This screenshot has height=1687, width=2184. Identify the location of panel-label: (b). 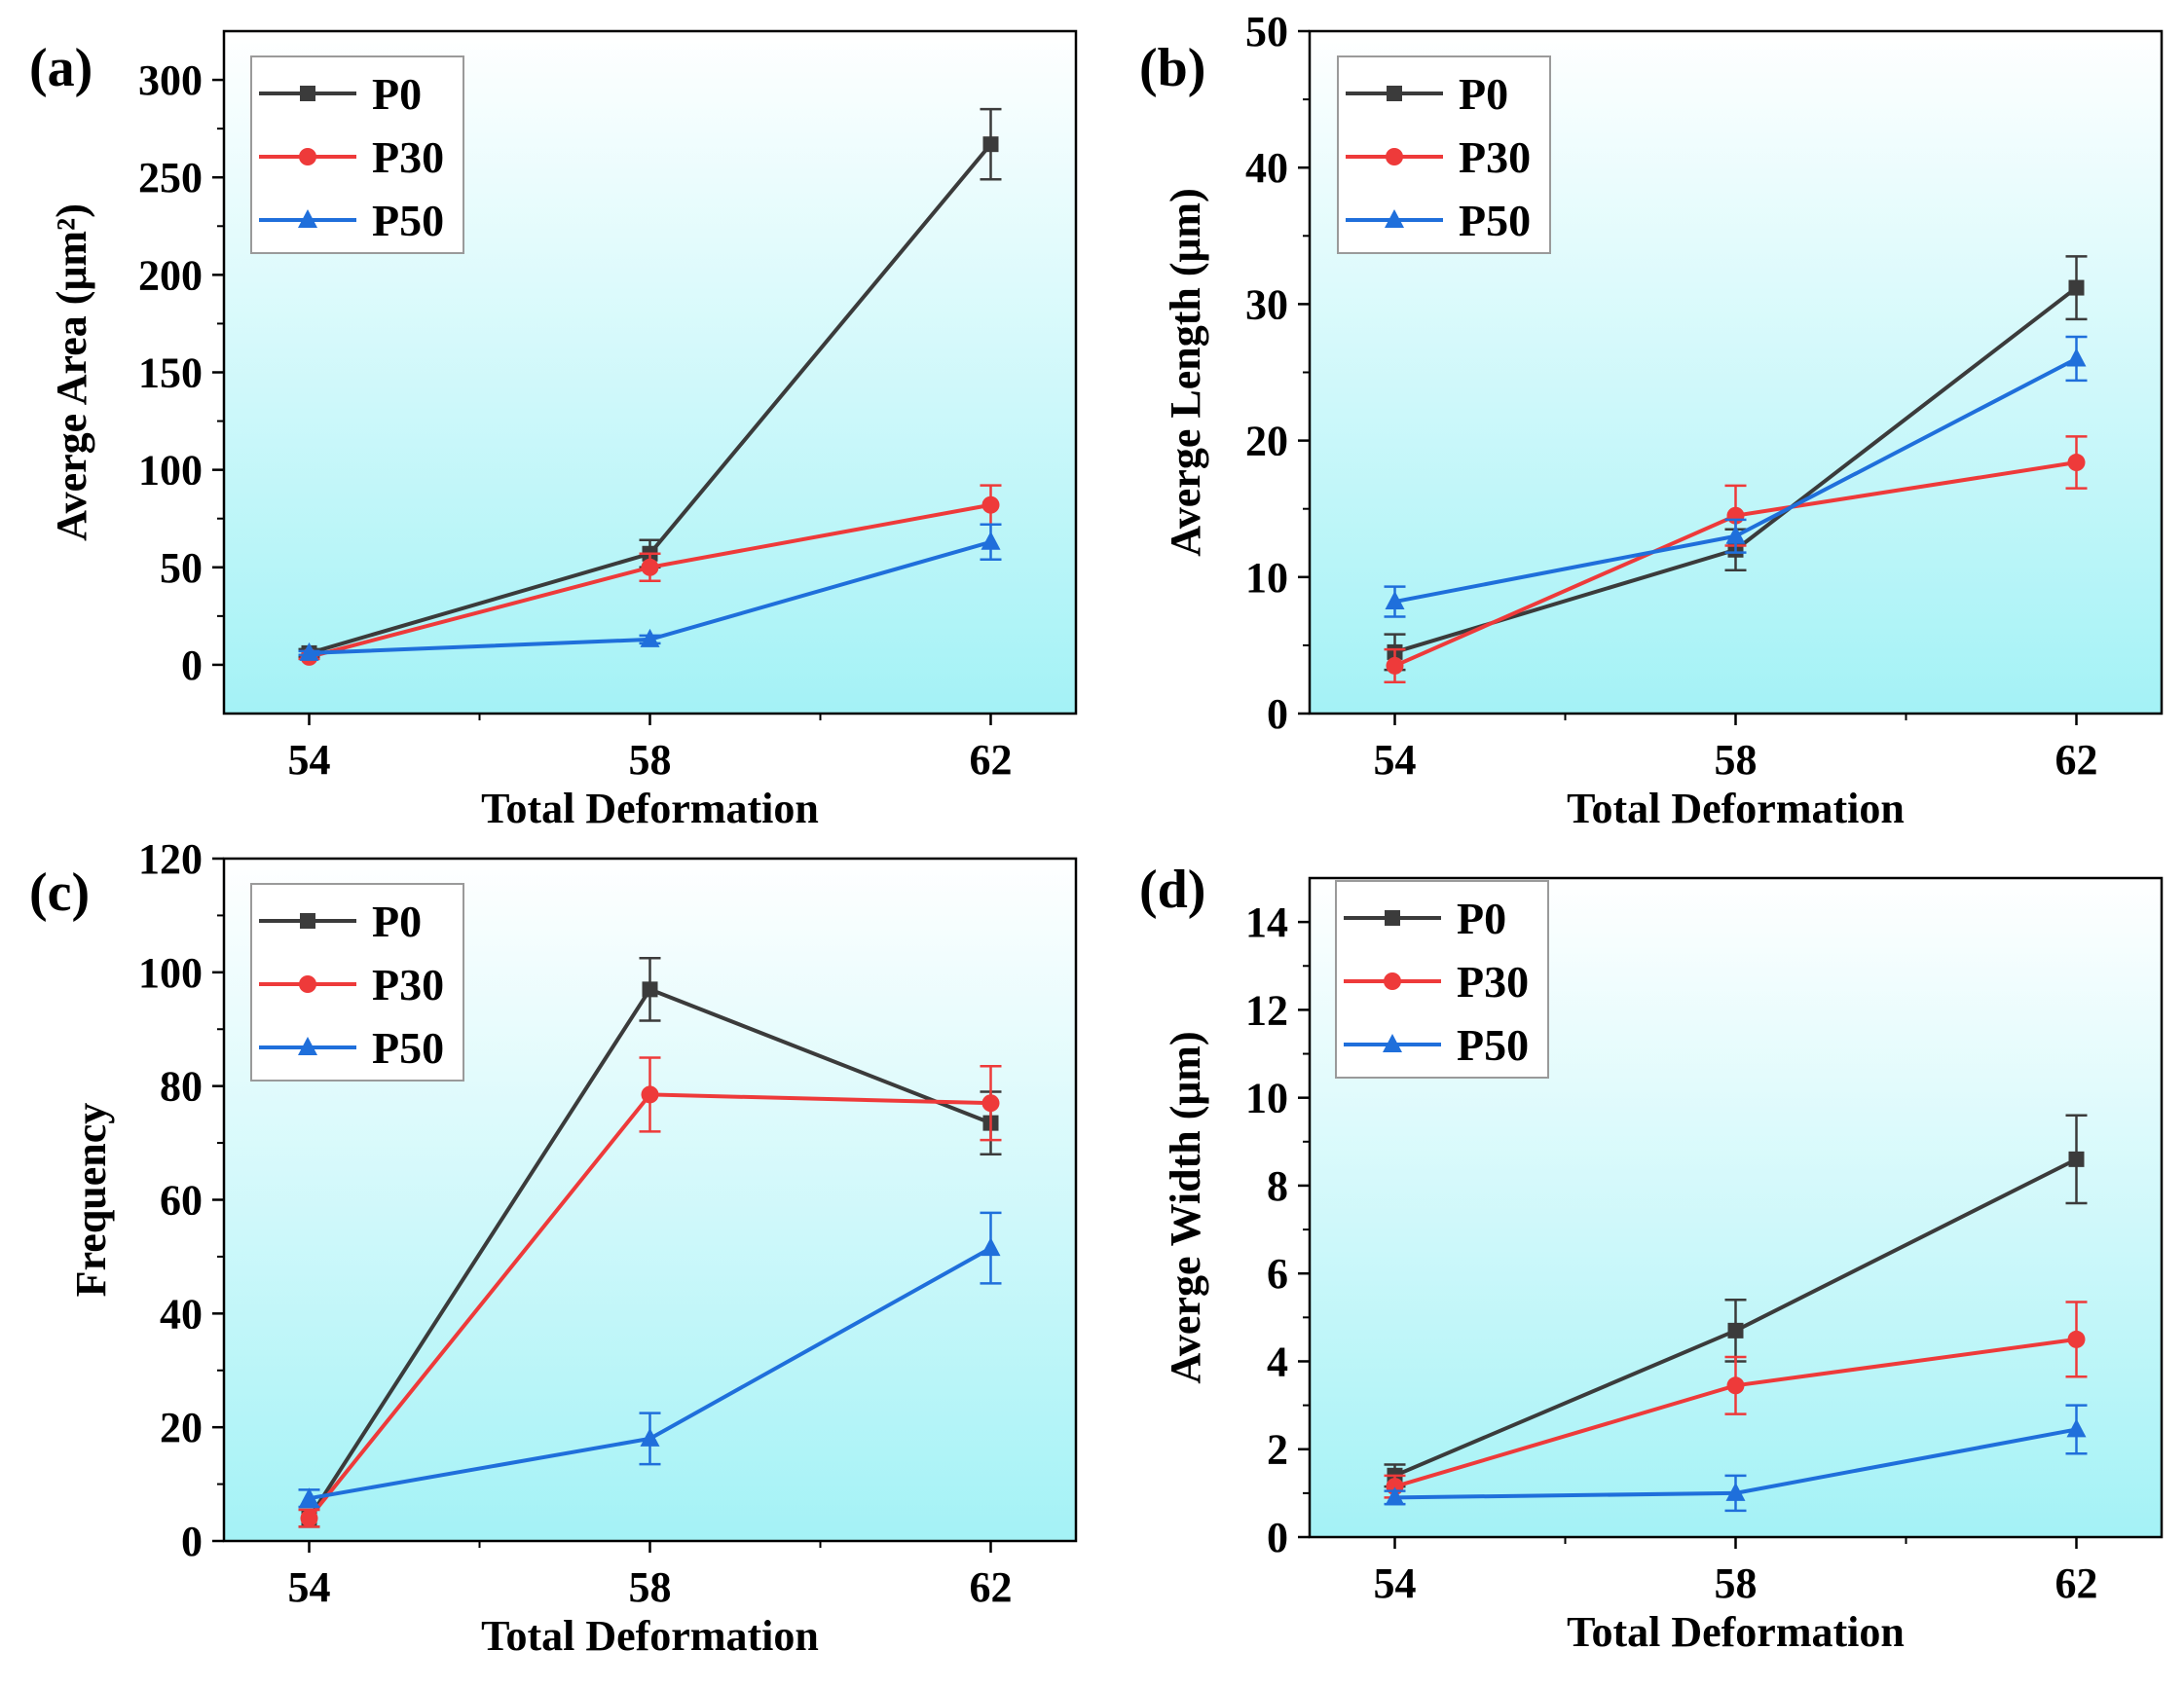
(1172, 68).